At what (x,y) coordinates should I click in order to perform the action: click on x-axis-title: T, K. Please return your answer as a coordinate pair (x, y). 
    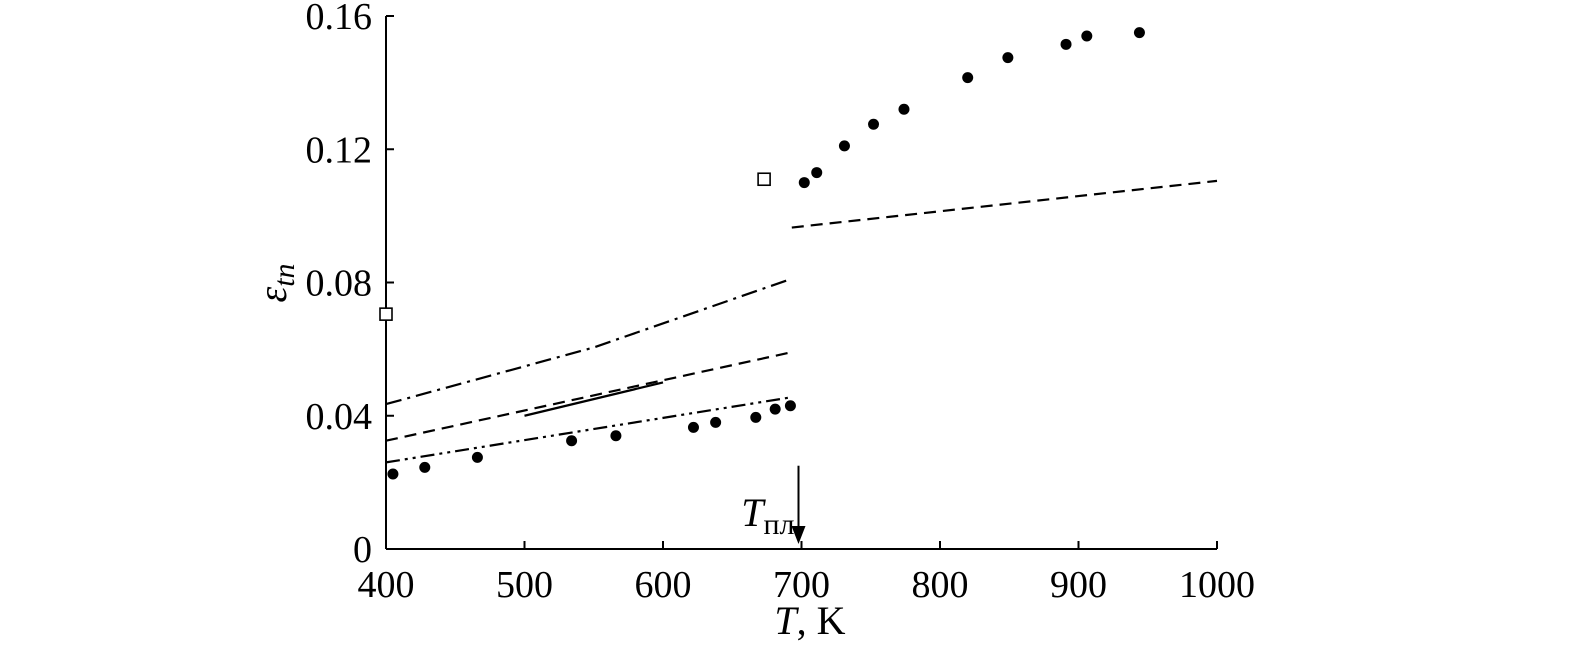
    Looking at the image, I should click on (809, 620).